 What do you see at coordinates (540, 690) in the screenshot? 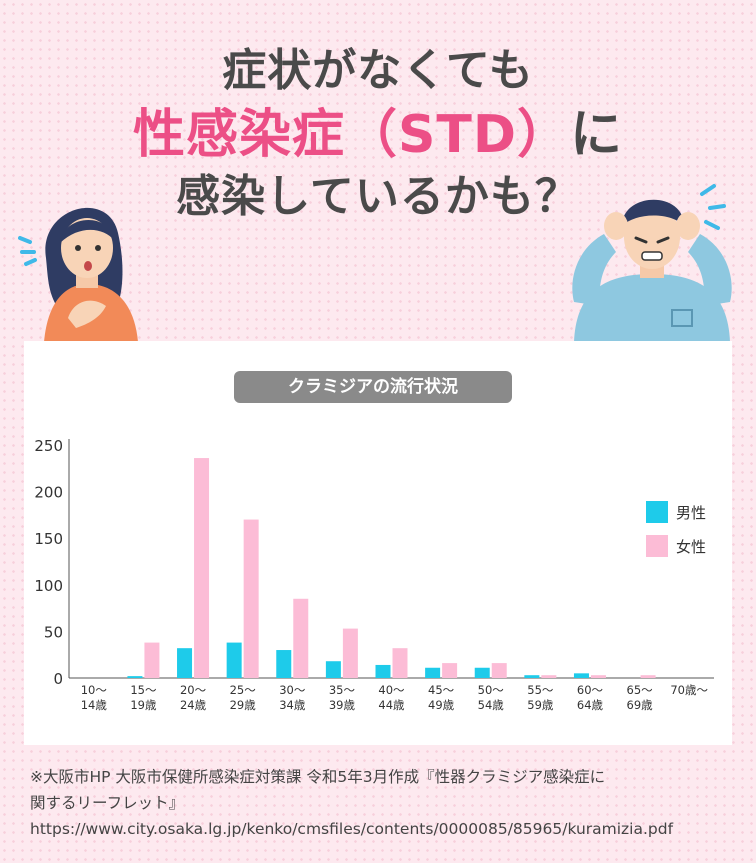
I see `x-tick-label: 55～` at bounding box center [540, 690].